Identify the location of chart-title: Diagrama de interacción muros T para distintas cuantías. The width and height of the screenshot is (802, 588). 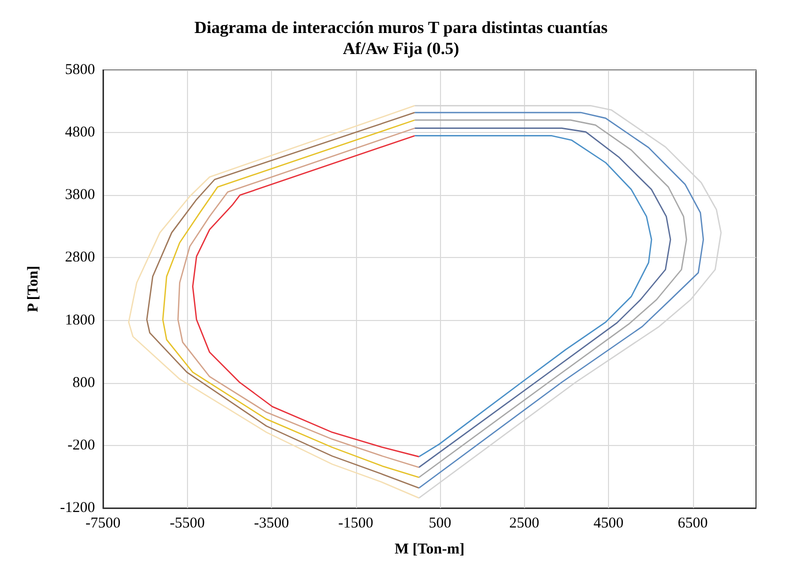
(401, 27).